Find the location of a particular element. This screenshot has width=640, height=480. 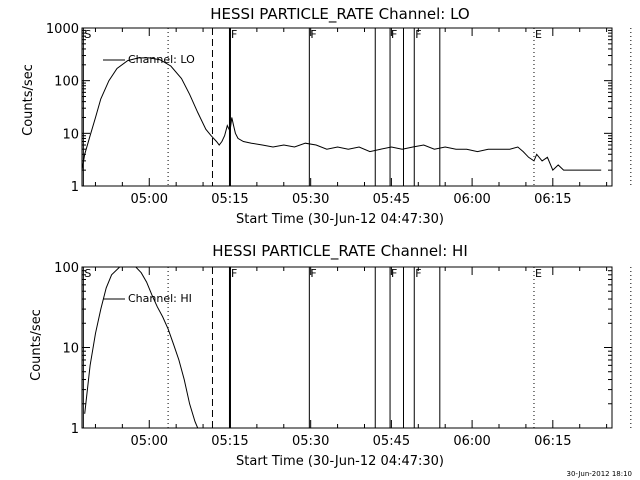

legend-label: Channel: LO is located at coordinates (161, 59).